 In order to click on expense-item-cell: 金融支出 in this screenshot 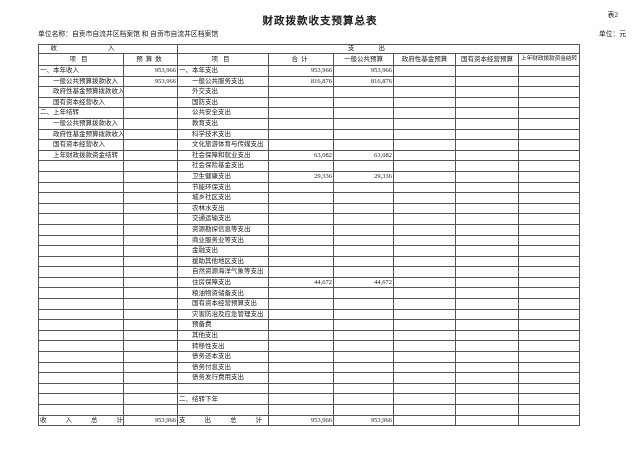, I will do `click(223, 251)`.